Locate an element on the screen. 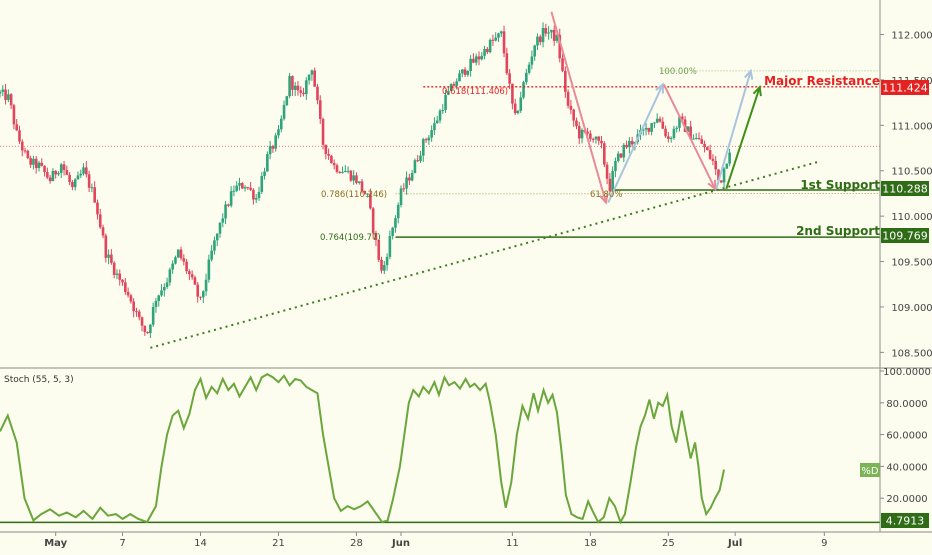  fib-100-label: 100.00% is located at coordinates (678, 72).